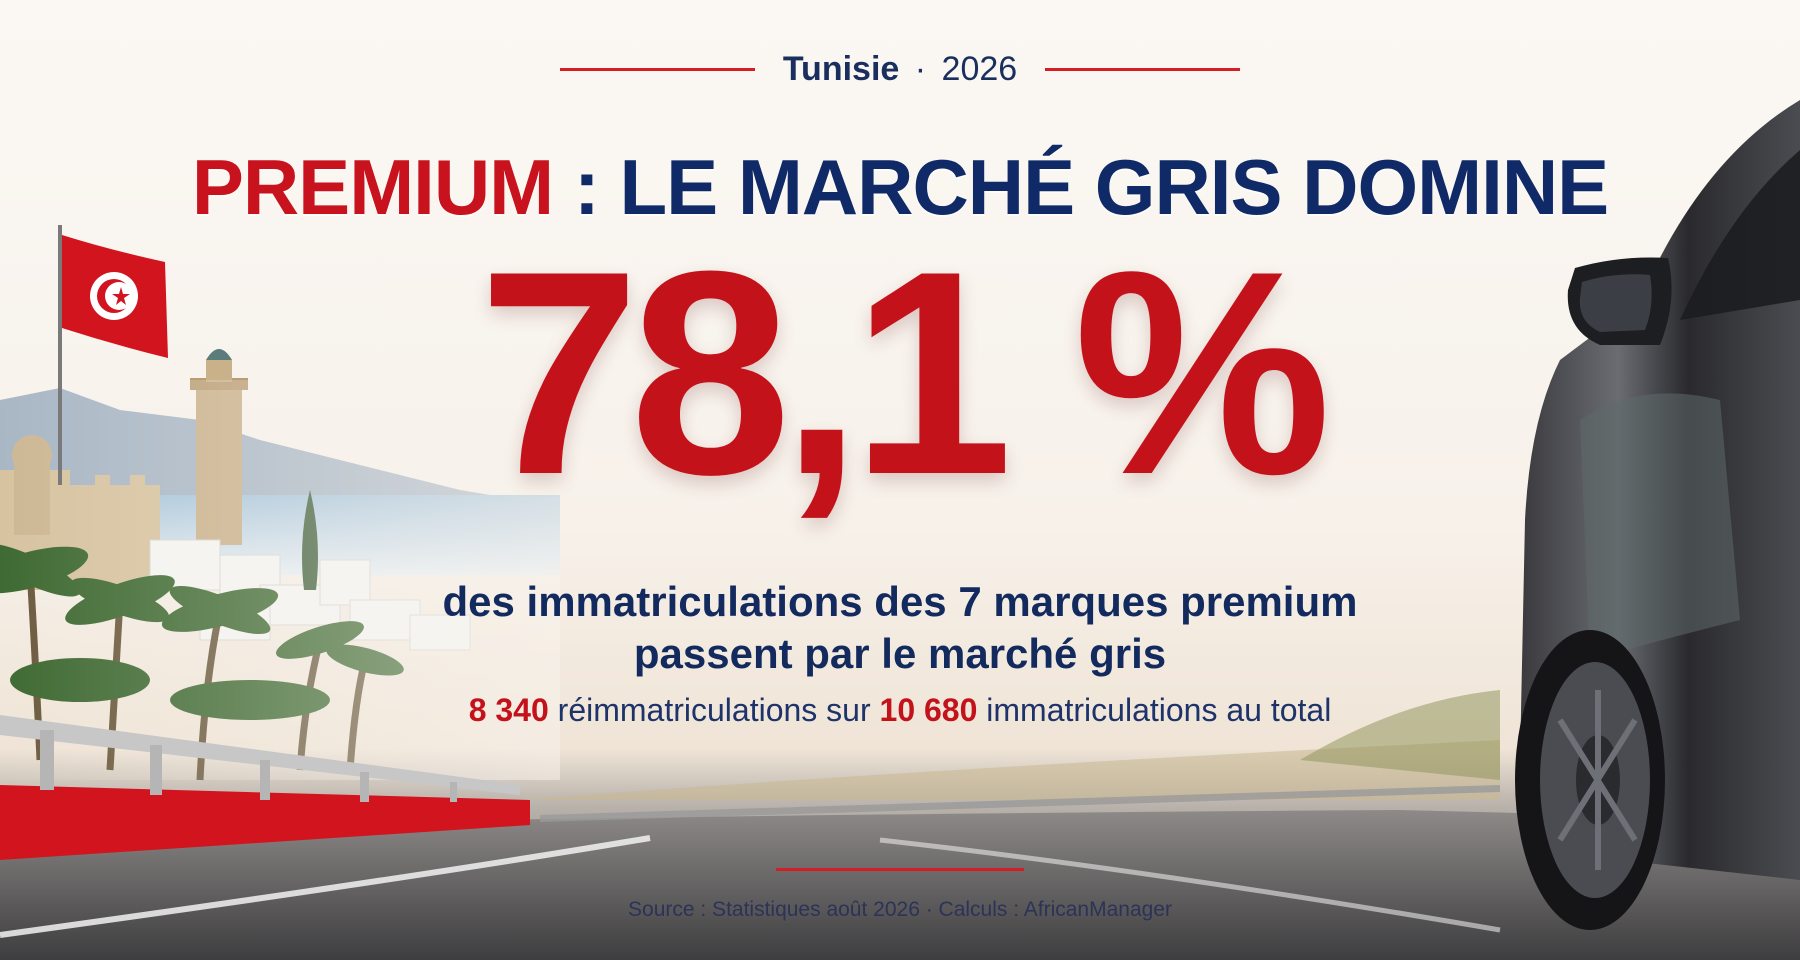 The image size is (1800, 960). I want to click on road-barrier, so click(750, 787).